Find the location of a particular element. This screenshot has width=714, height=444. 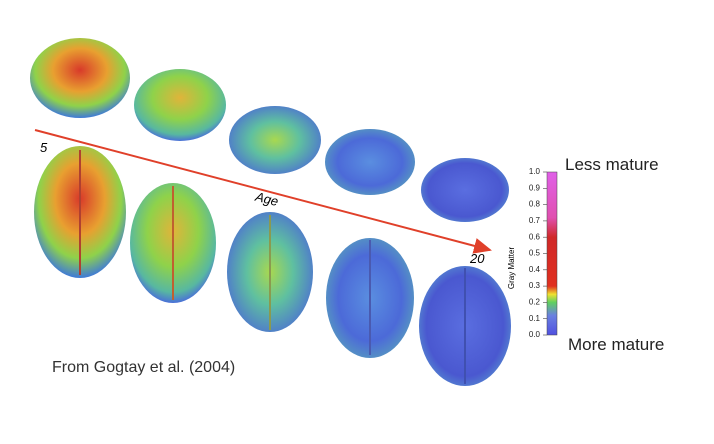

tick-label: 0.2 is located at coordinates (535, 302).